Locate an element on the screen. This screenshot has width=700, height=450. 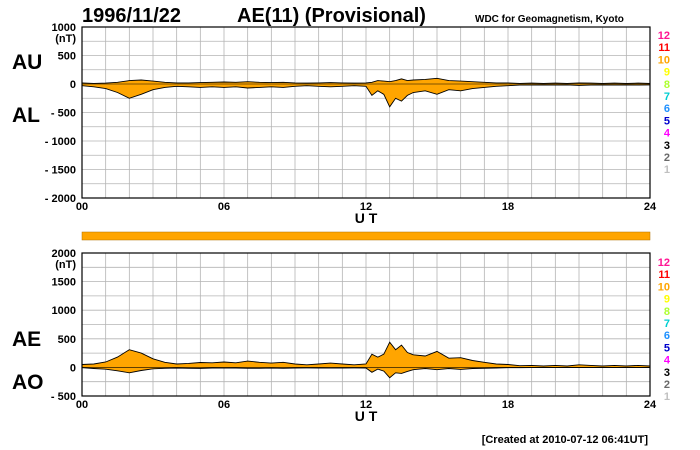
coverage-bar-fill is located at coordinates (366, 236).